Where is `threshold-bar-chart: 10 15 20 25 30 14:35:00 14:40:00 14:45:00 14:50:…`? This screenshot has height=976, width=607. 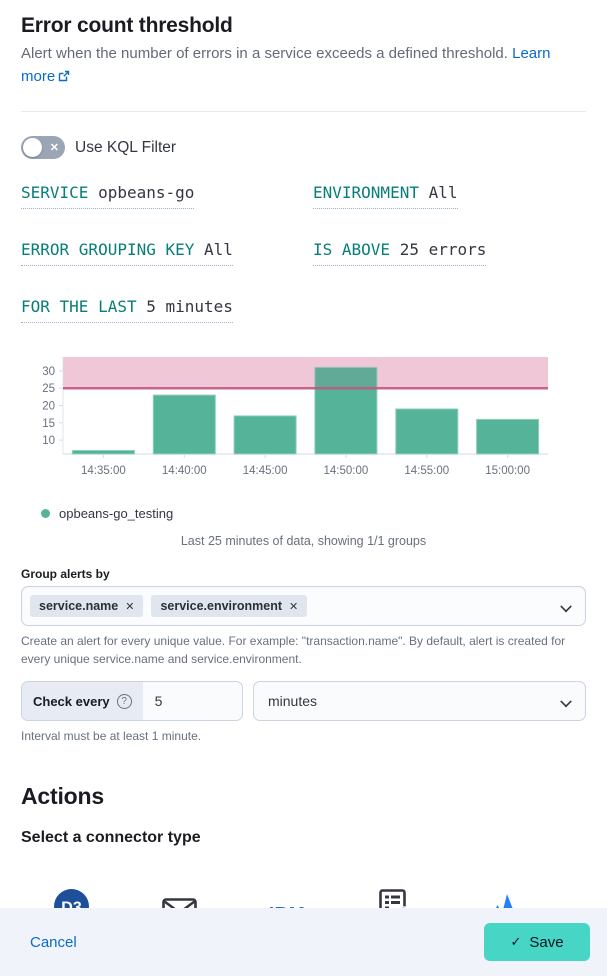
threshold-bar-chart: 10 15 20 25 30 14:35:00 14:40:00 14:45:00 14:50:… is located at coordinates (295, 417).